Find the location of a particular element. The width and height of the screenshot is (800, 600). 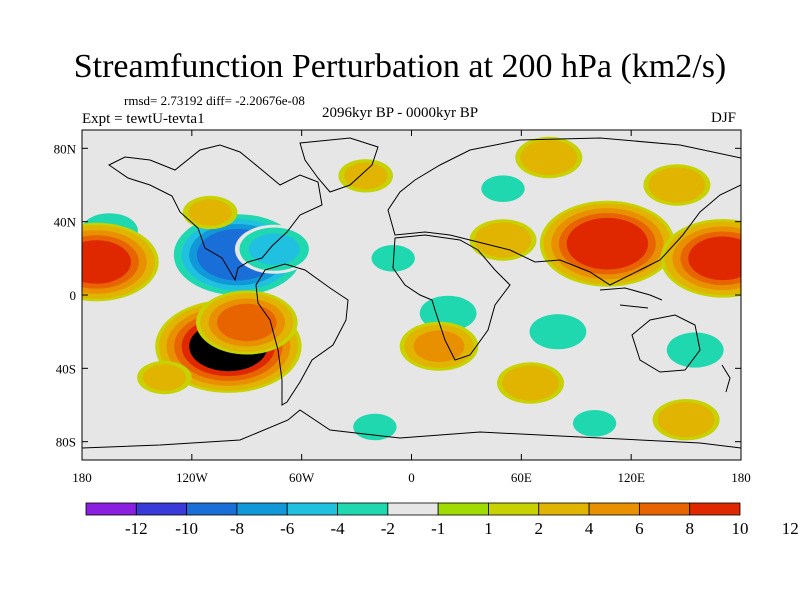

colorbar-label: -4 is located at coordinates (337, 528).